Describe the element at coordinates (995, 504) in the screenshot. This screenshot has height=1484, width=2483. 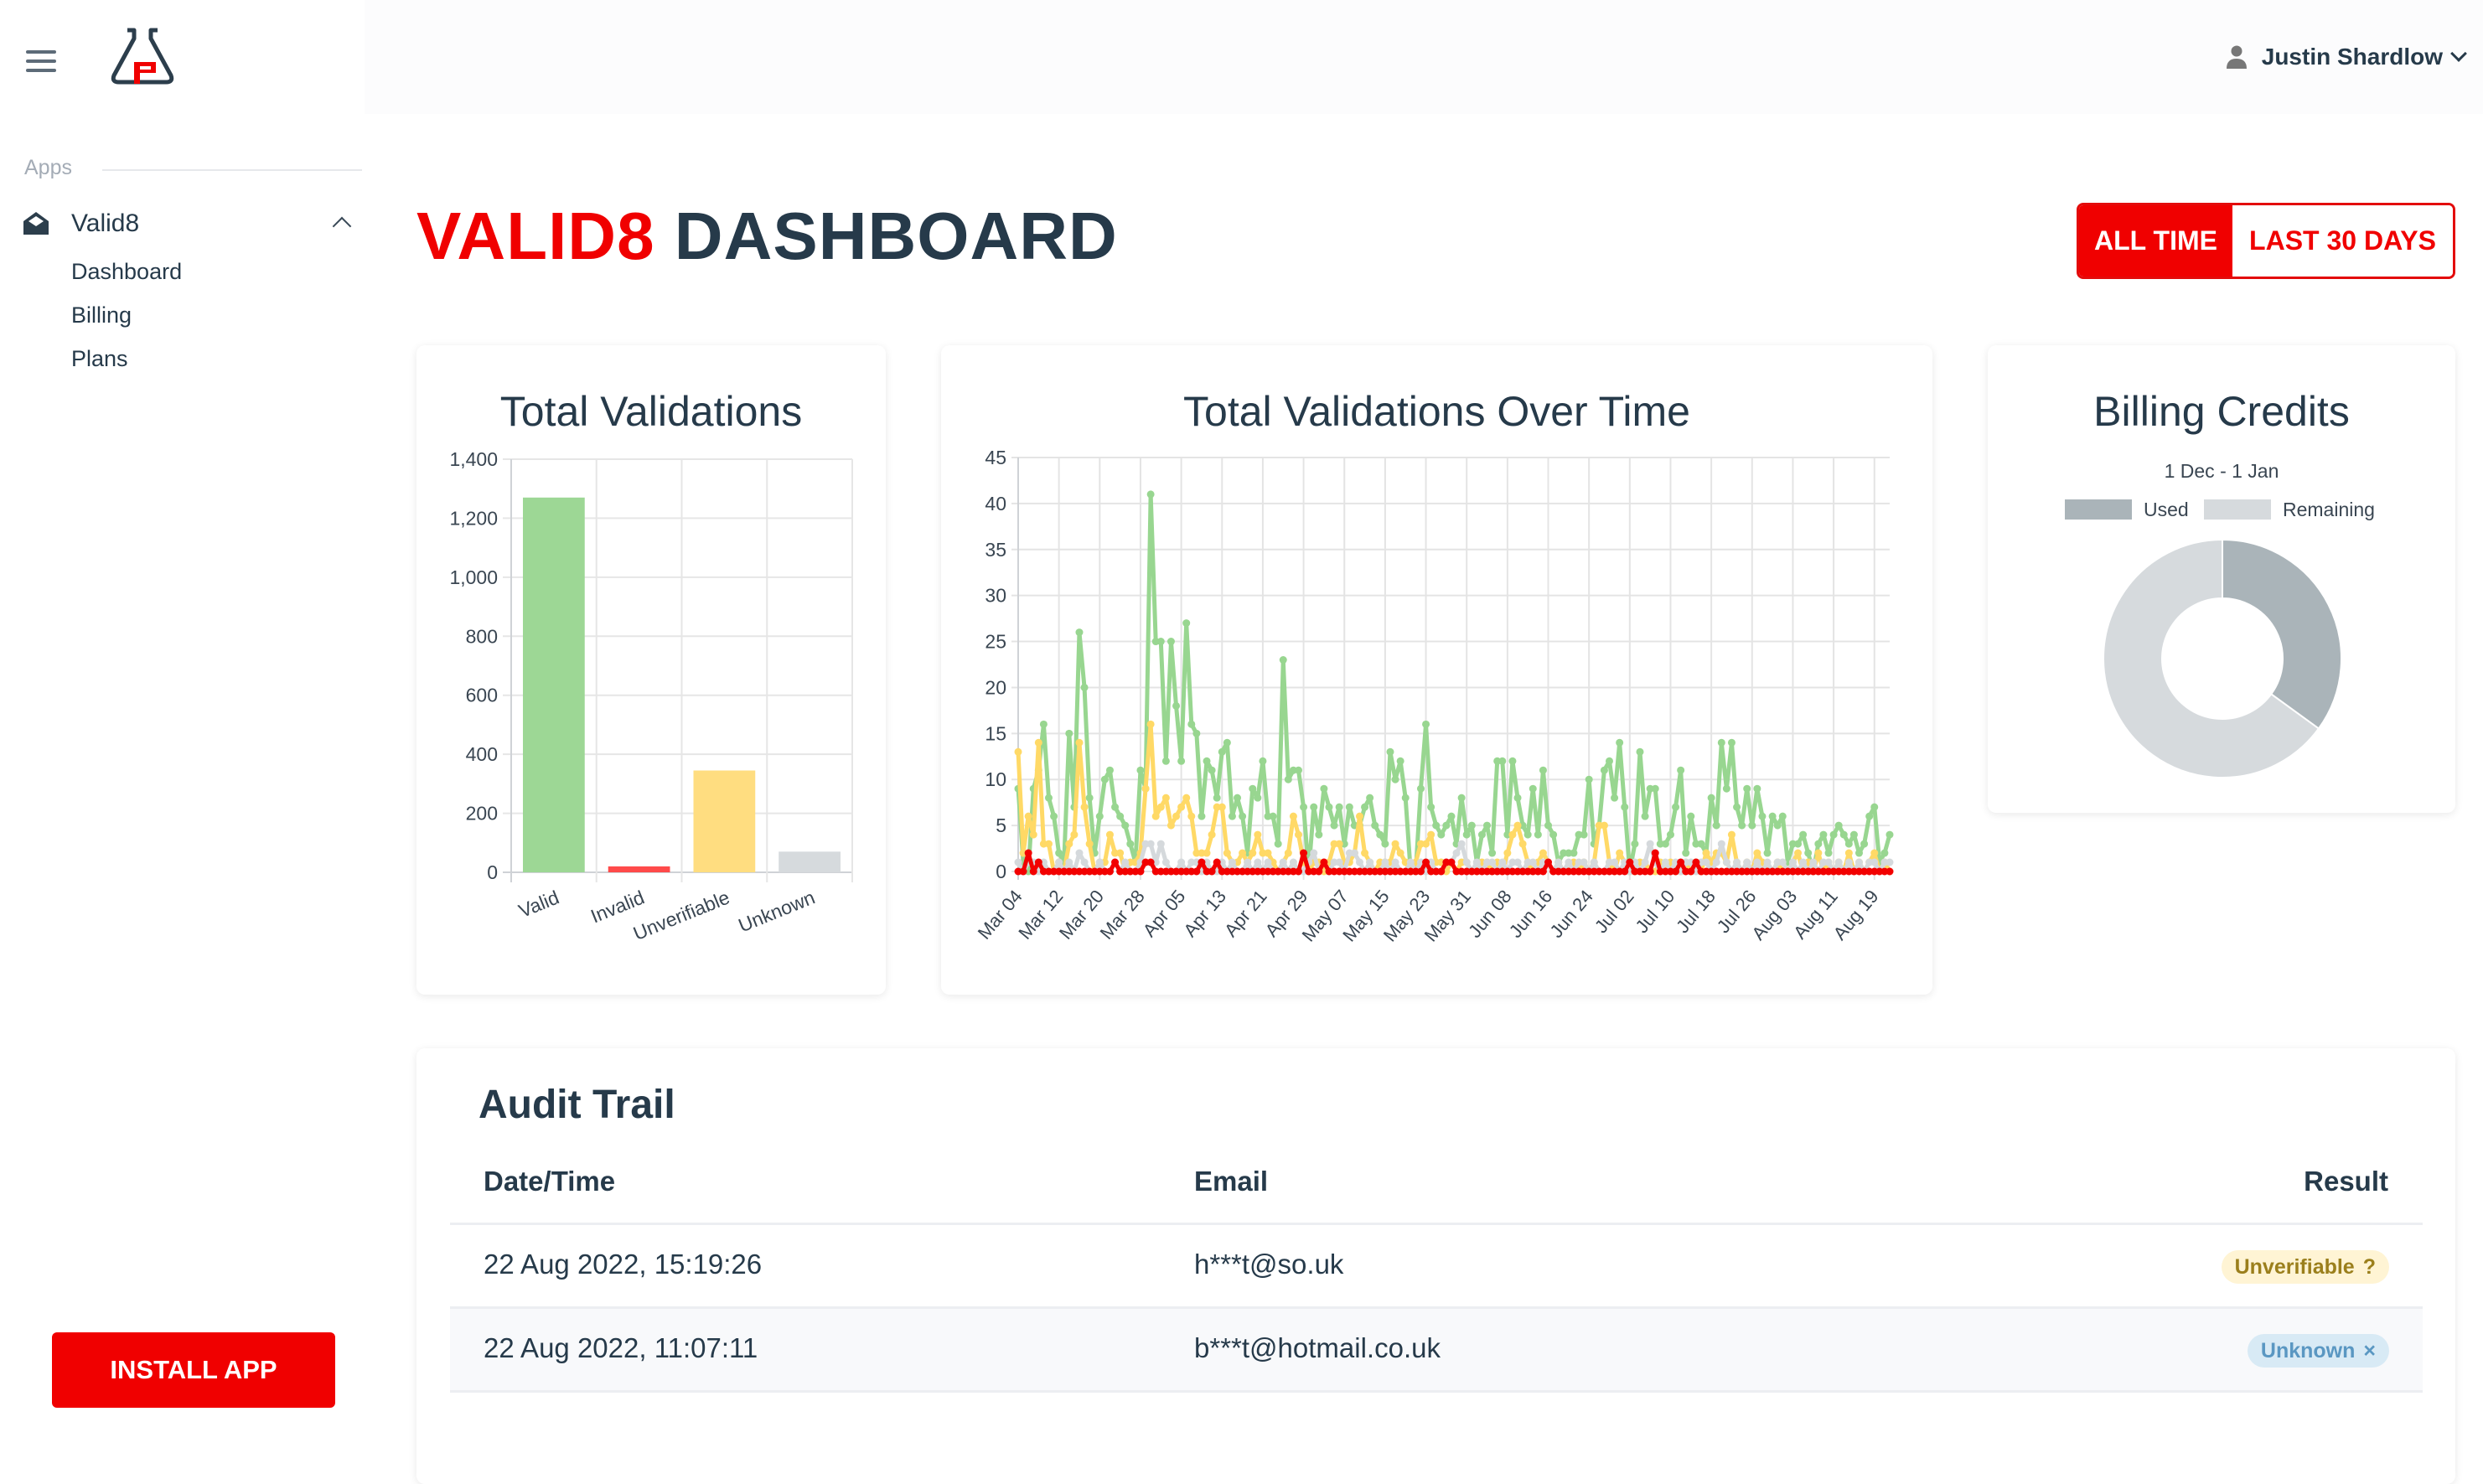
I see `y-tick-label: 40` at that location.